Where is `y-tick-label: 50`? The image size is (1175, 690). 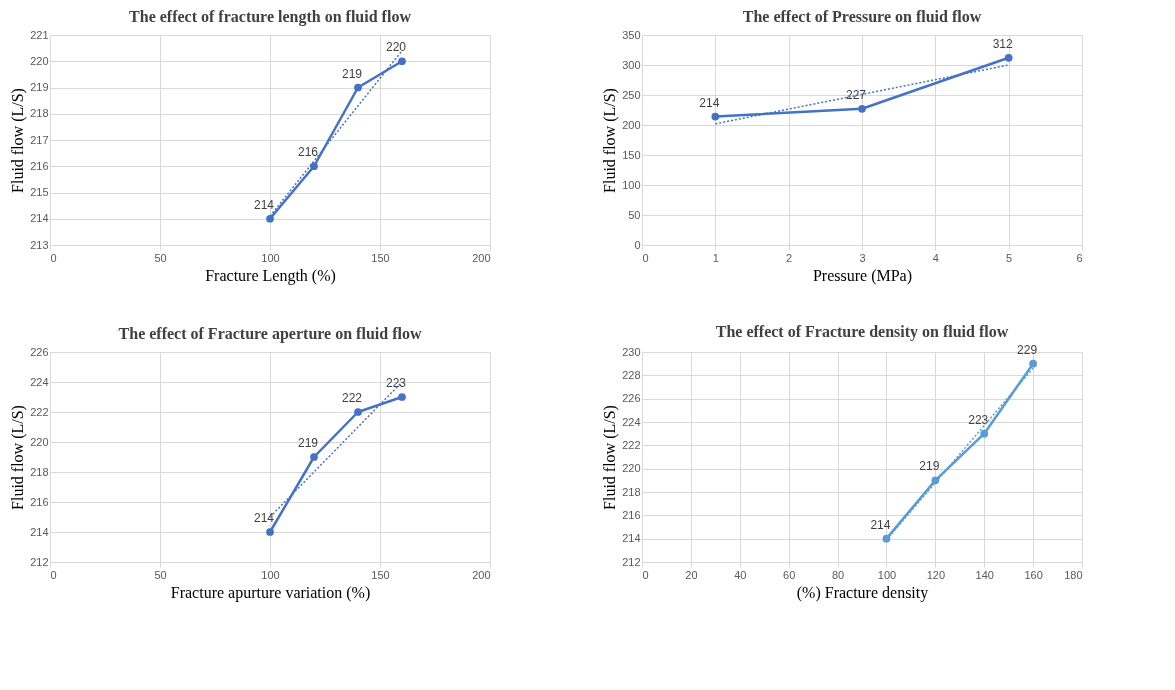
y-tick-label: 50 is located at coordinates (634, 214).